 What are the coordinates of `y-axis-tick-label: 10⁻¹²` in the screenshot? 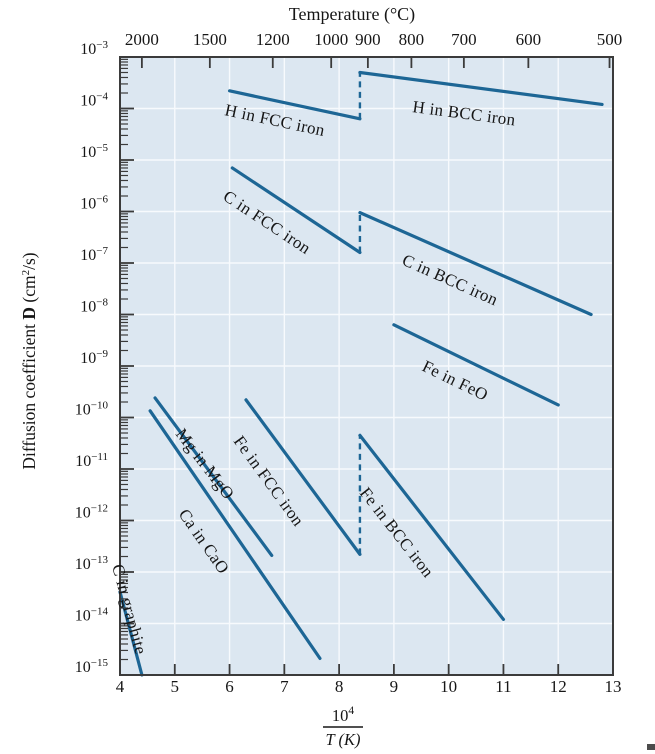 It's located at (91, 512).